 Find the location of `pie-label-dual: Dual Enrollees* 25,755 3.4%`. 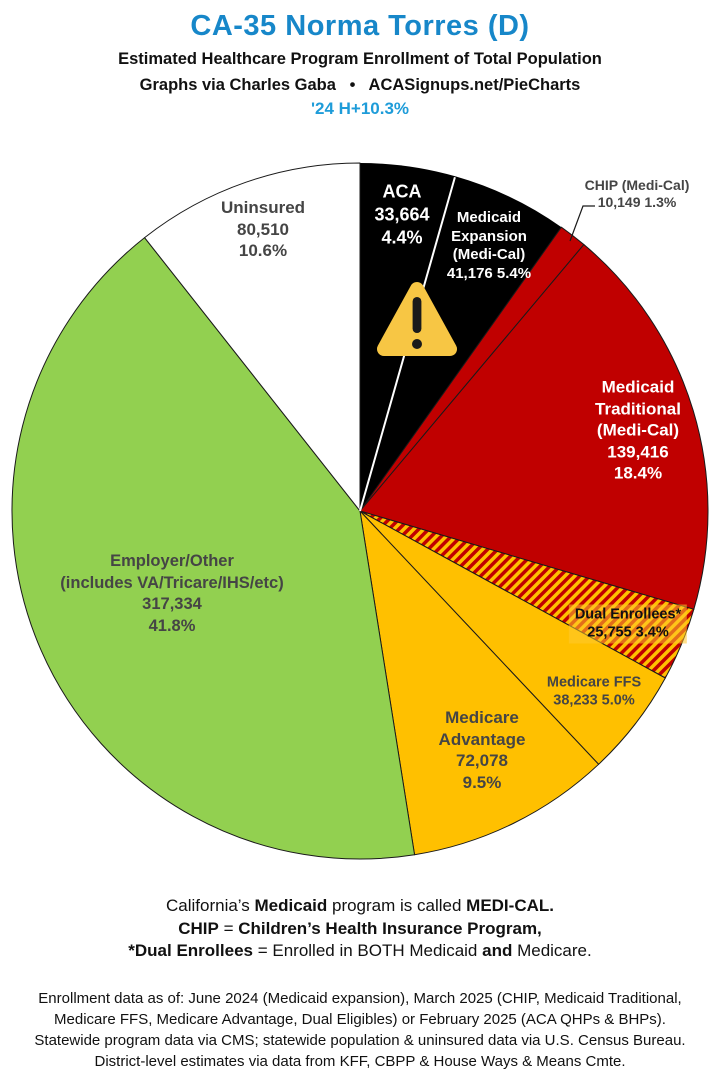

pie-label-dual: Dual Enrollees* 25,755 3.4% is located at coordinates (628, 624).